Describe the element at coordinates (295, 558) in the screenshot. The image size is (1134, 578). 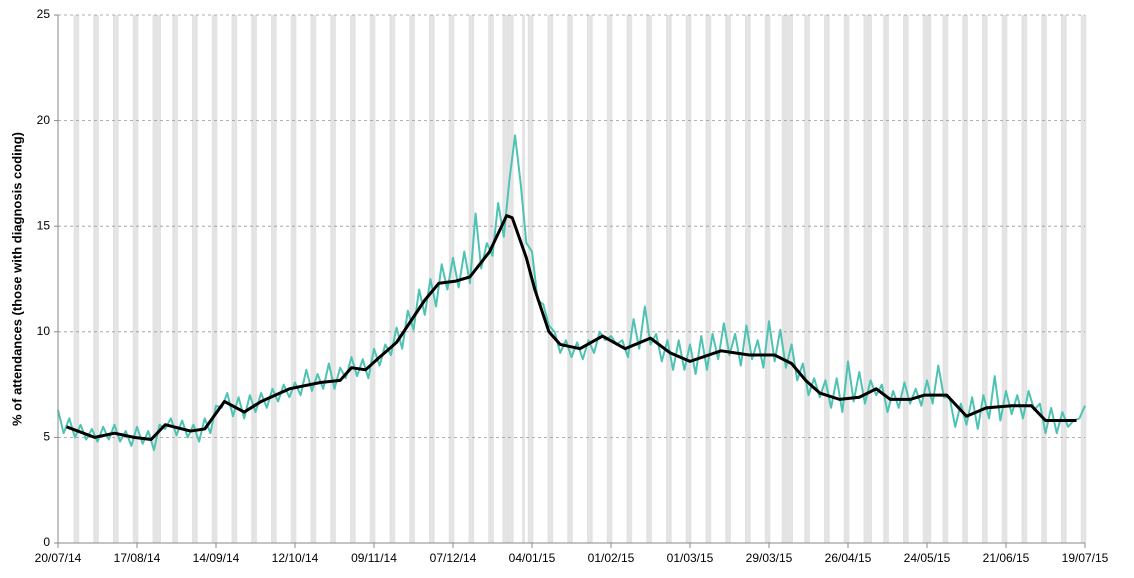
I see `x-tick-label: 12/10/14` at that location.